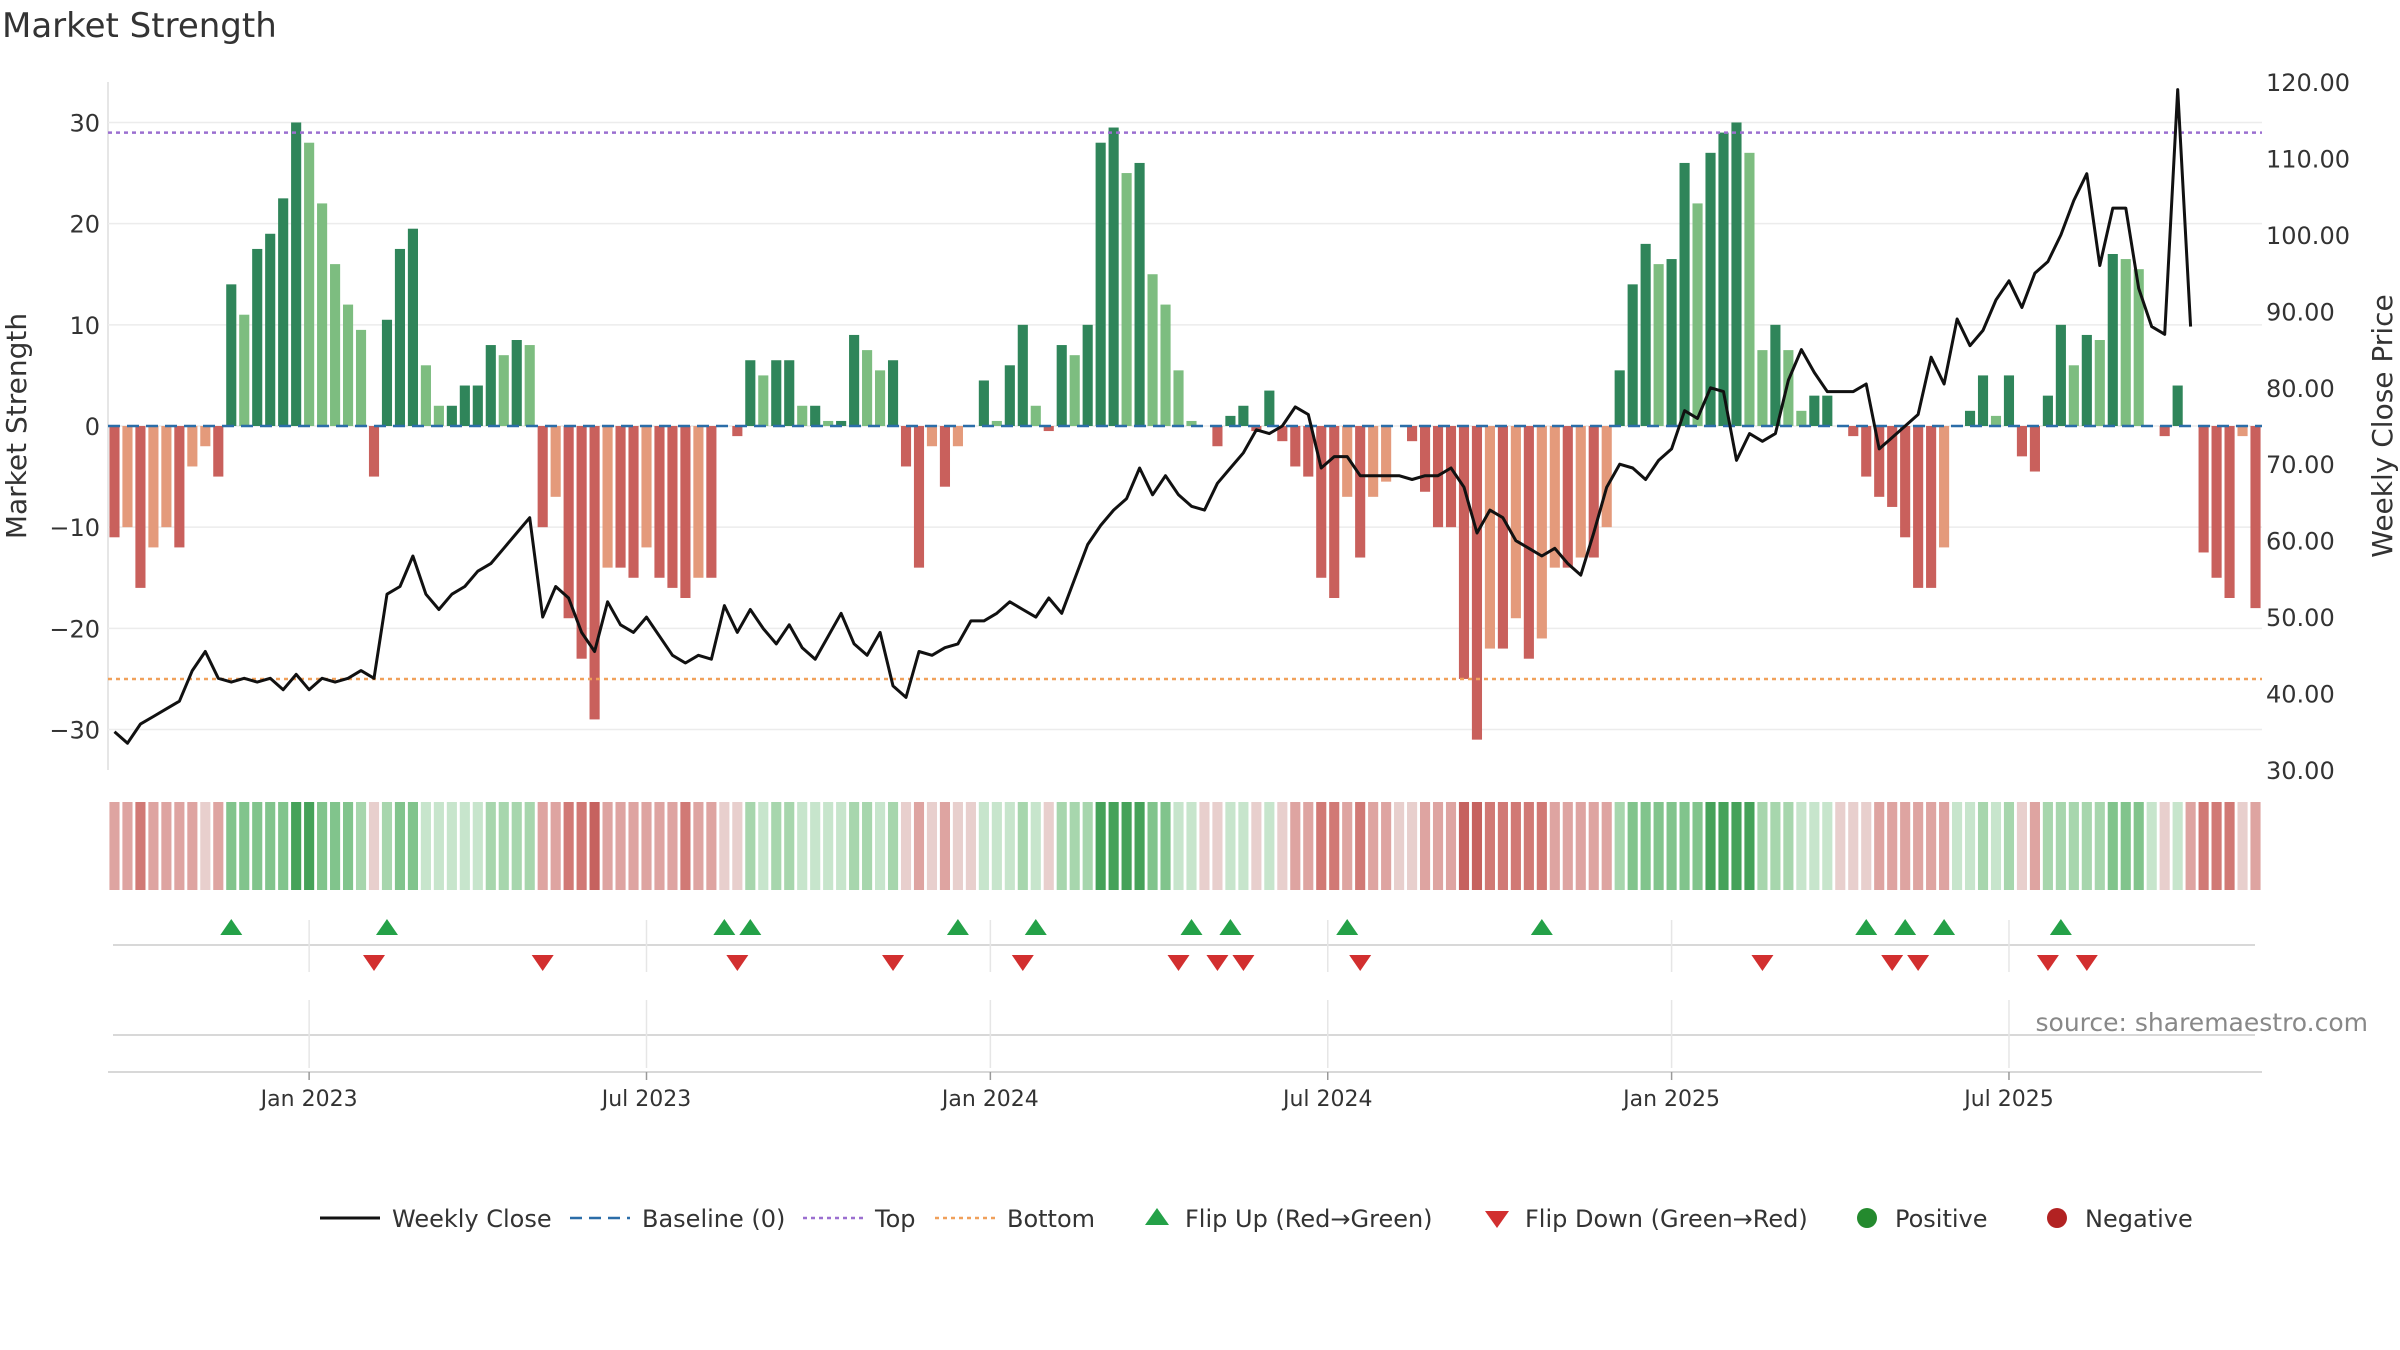  I want to click on left-tick-label: 0, so click(92, 427).